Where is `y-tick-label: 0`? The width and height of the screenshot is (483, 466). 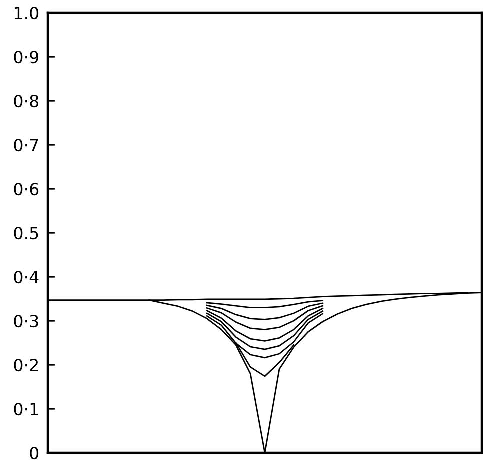 y-tick-label: 0 is located at coordinates (34, 453).